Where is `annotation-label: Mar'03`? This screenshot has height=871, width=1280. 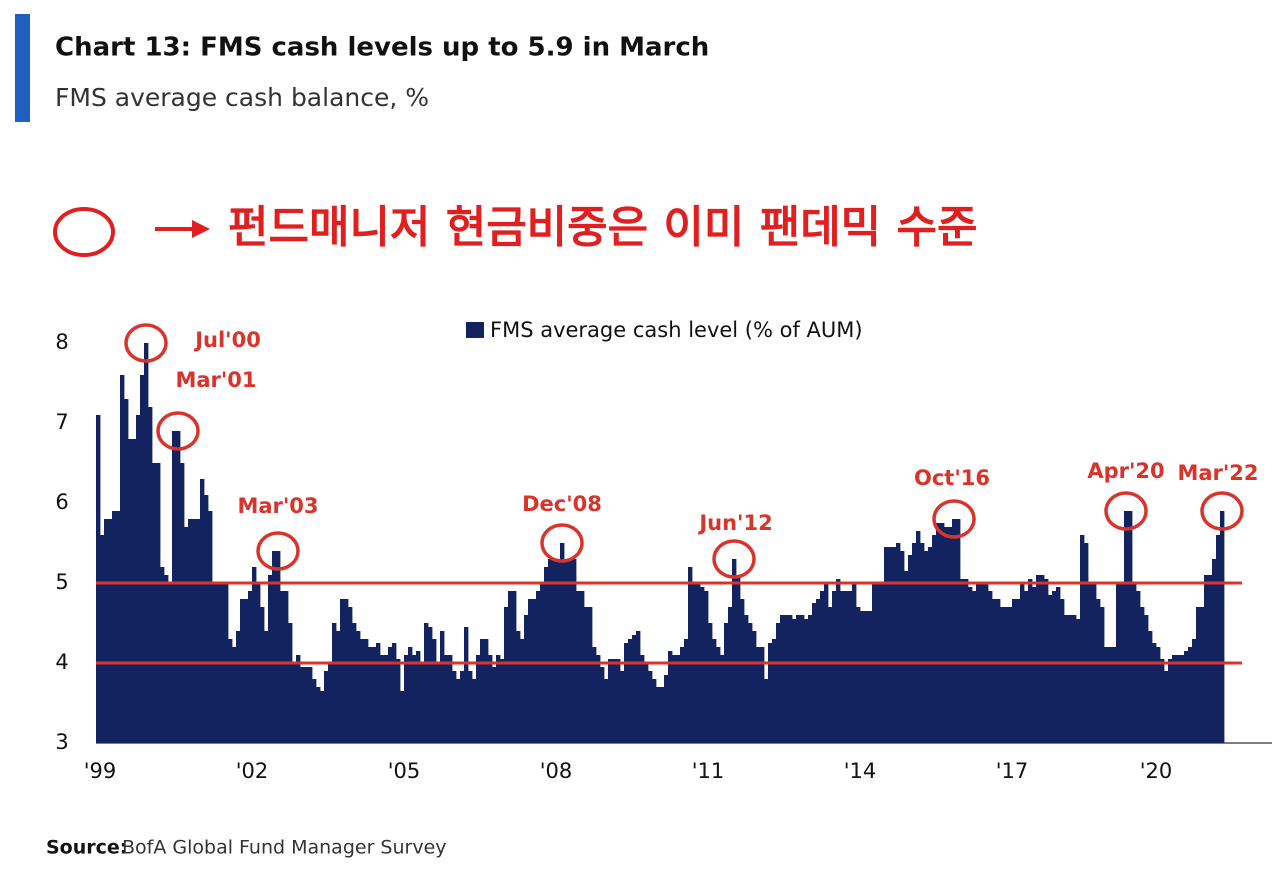 annotation-label: Mar'03 is located at coordinates (277, 506).